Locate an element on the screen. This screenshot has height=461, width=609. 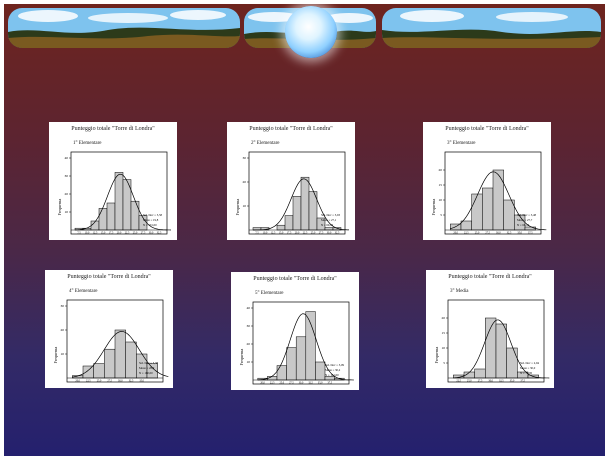
stats-label: N = 101,00 is located at coordinates (150, 225).